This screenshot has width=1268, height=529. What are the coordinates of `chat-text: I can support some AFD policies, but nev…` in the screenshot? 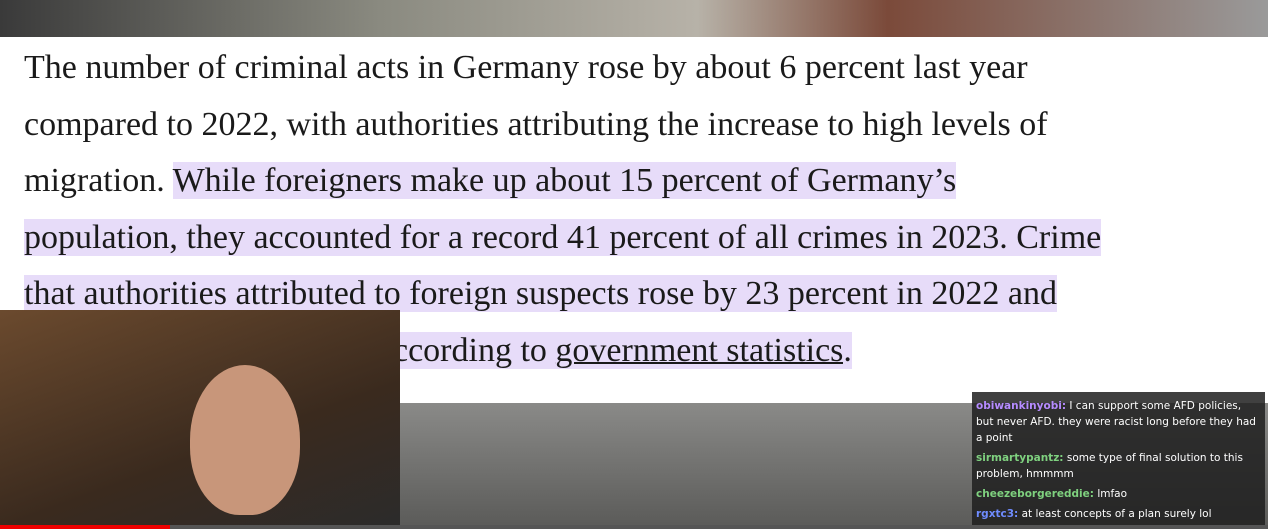 It's located at (1116, 422).